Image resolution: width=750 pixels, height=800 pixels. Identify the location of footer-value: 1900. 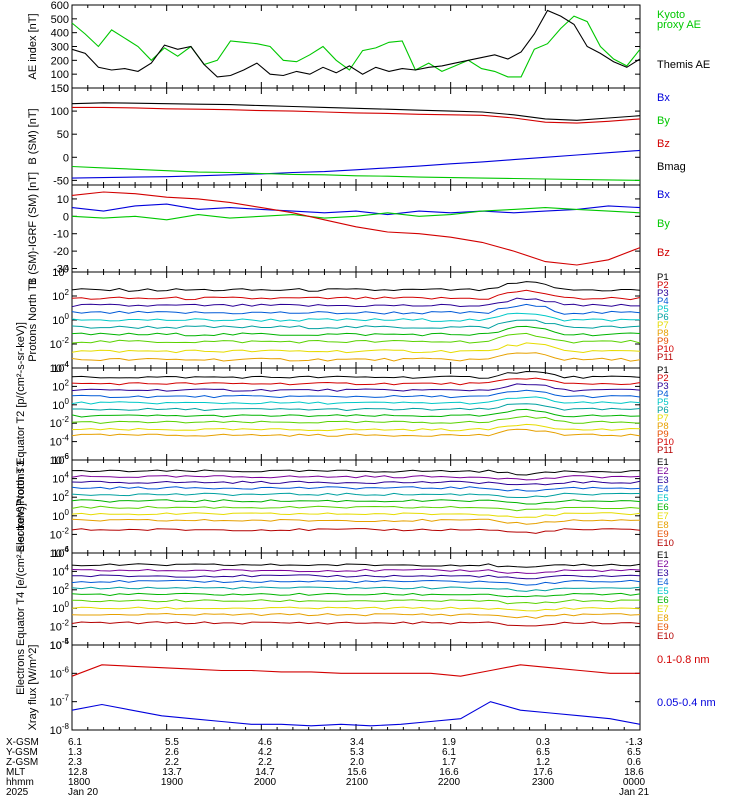
(172, 782).